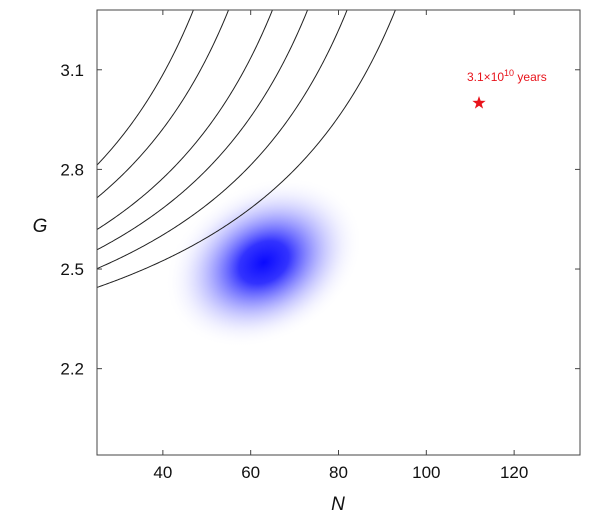 This screenshot has width=600, height=531. I want to click on density-blob, so click(263, 262).